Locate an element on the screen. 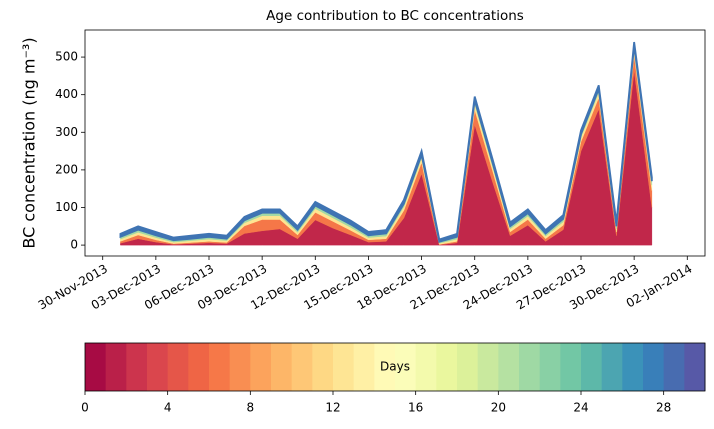  colorbar-tick-label: 20 is located at coordinates (498, 408).